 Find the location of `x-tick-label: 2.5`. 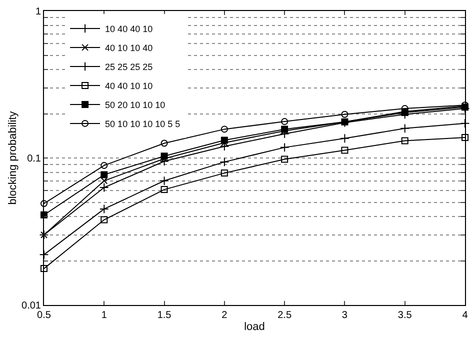

x-tick-label: 2.5 is located at coordinates (285, 315).